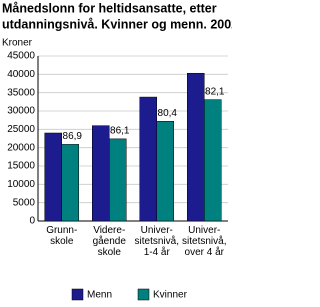 Image resolution: width=320 pixels, height=307 pixels. I want to click on x-tick-label: Videre-gående skole, so click(110, 241).